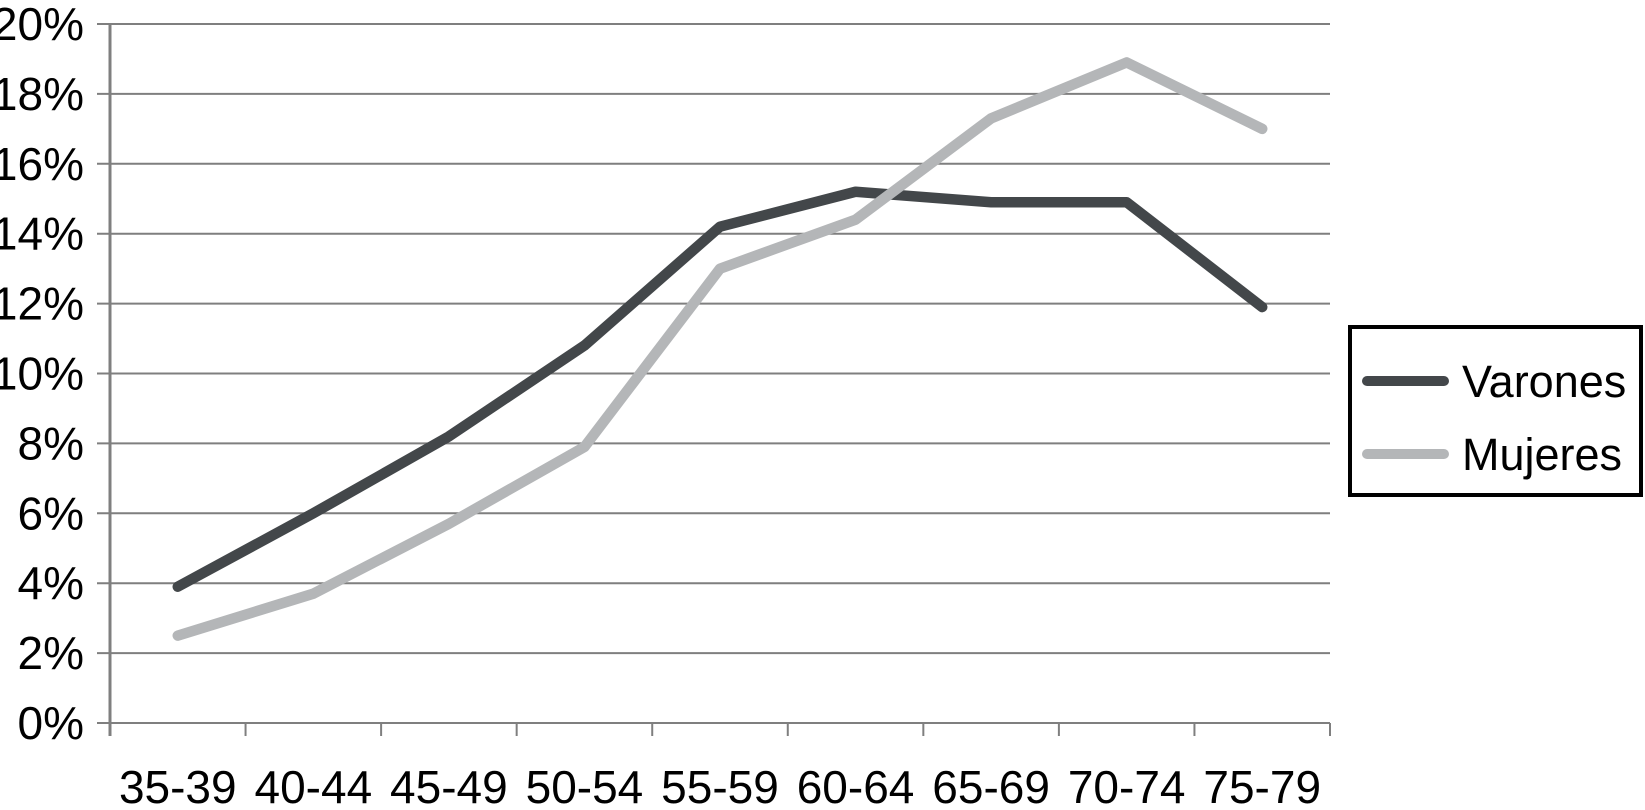  What do you see at coordinates (1405, 454) in the screenshot?
I see `mujeres-line-swatch` at bounding box center [1405, 454].